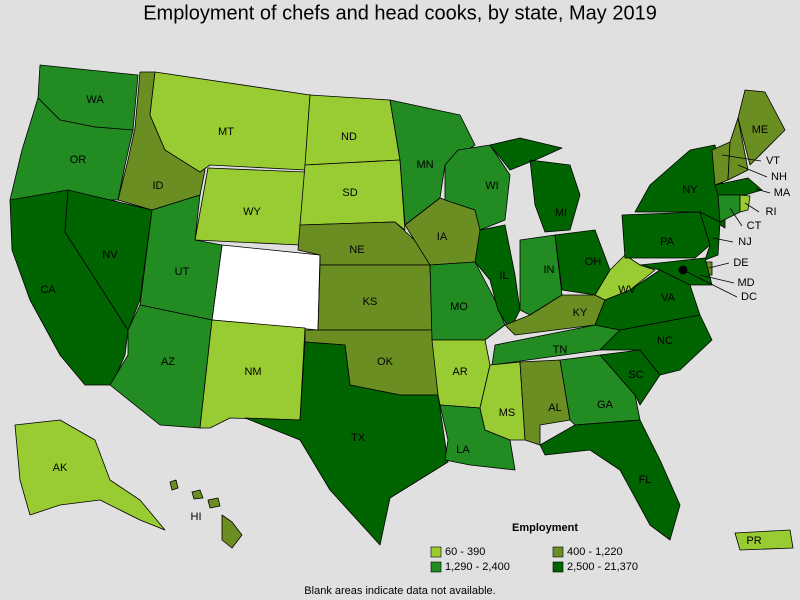 The width and height of the screenshot is (800, 600). What do you see at coordinates (545, 528) in the screenshot?
I see `legend-title: Employment` at bounding box center [545, 528].